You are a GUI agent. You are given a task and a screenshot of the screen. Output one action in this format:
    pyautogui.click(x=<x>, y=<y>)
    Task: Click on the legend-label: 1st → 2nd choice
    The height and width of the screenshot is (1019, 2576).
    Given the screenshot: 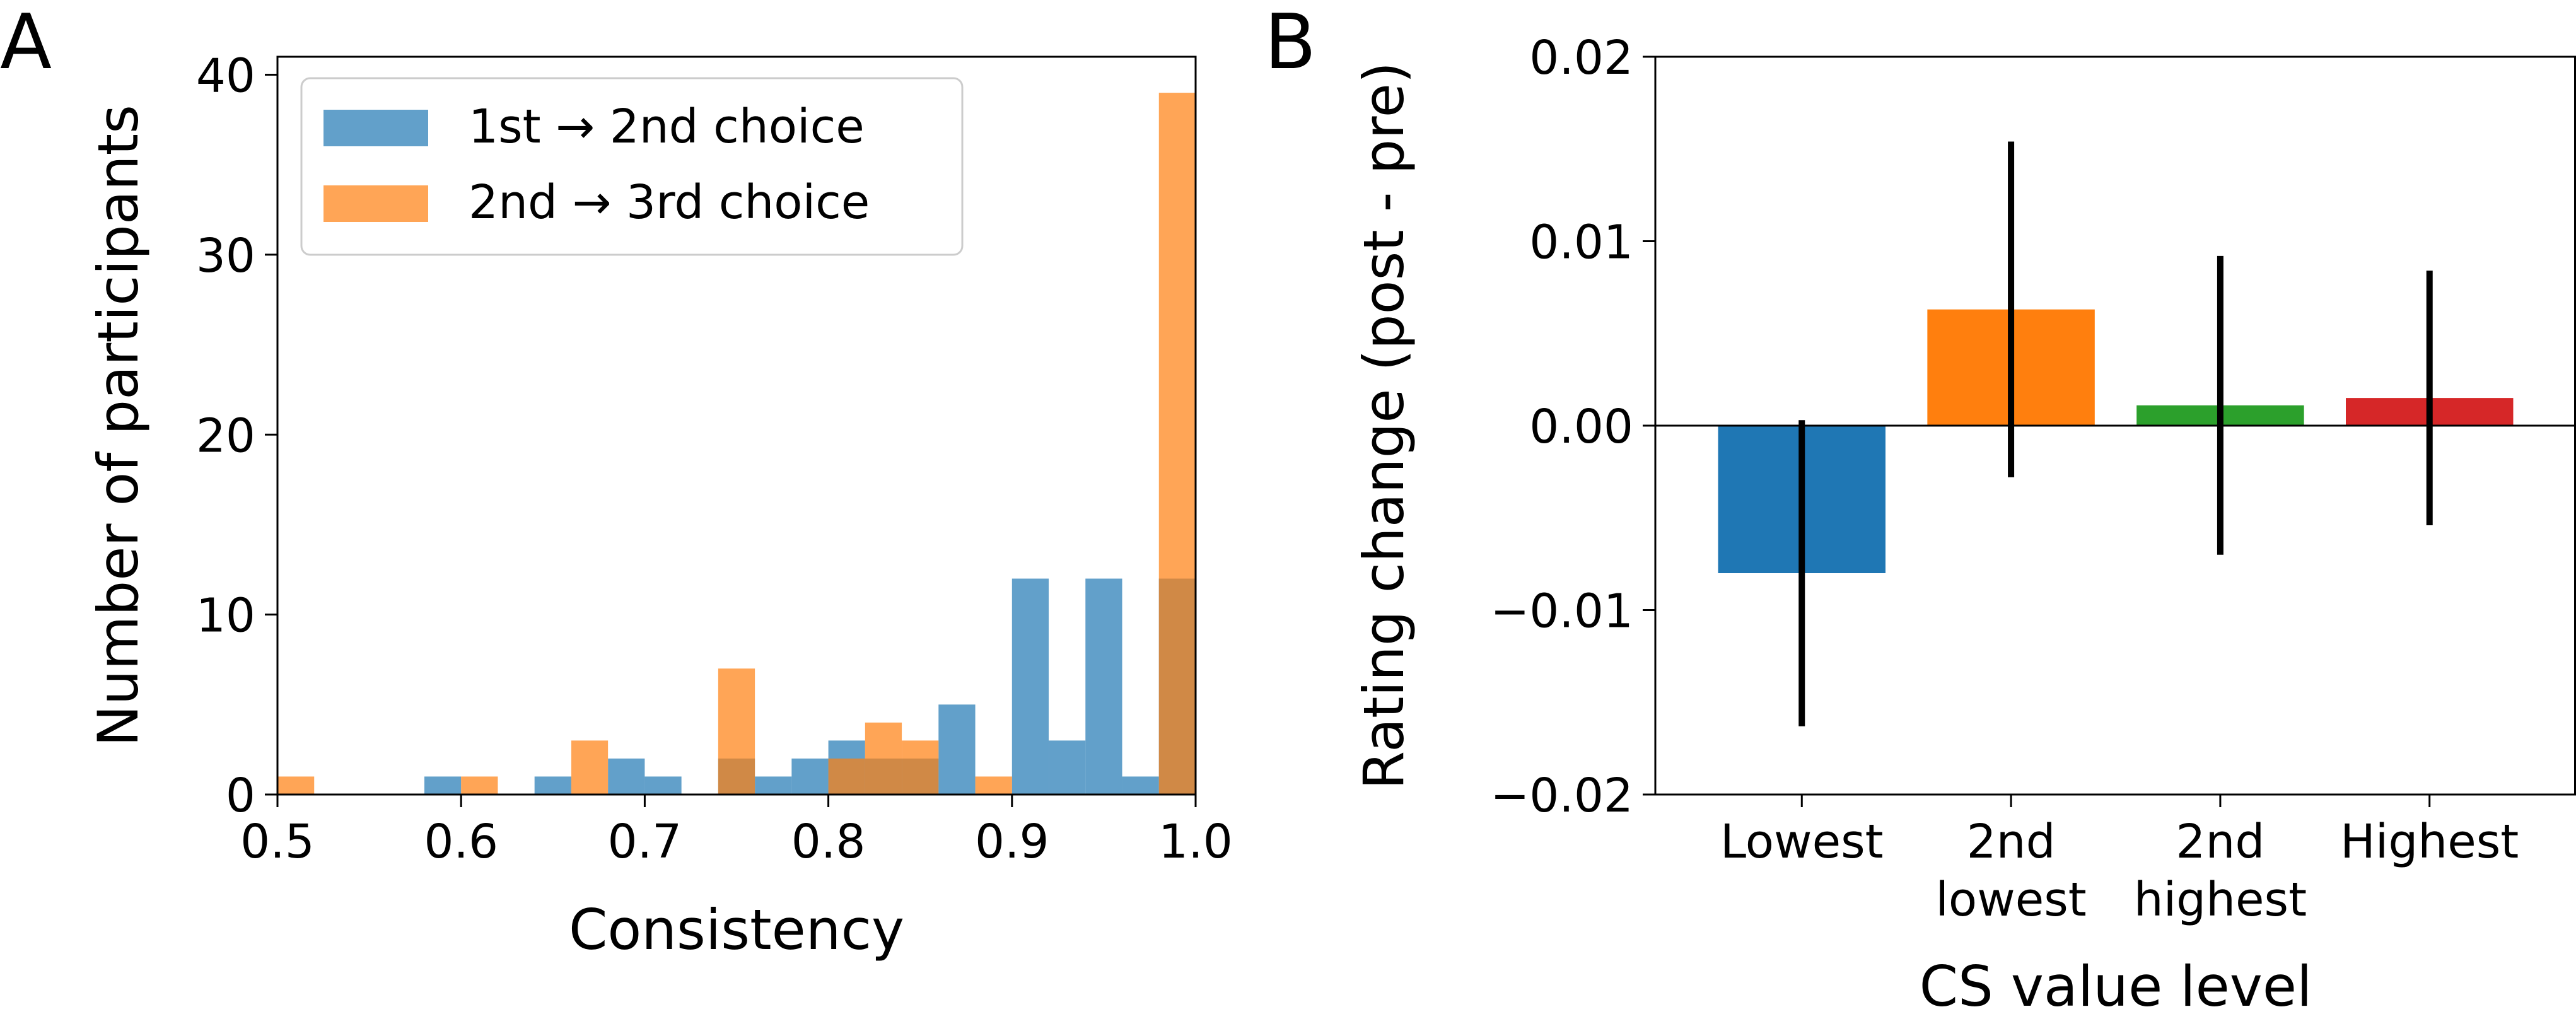 What is the action you would take?
    pyautogui.click(x=667, y=127)
    